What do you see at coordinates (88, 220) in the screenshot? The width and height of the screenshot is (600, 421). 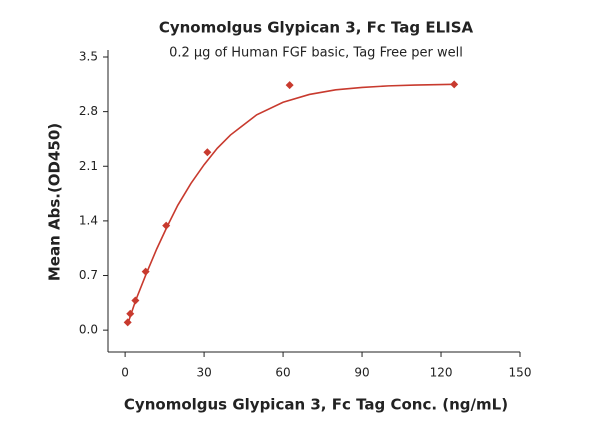 I see `y-tick-label: 1.4` at bounding box center [88, 220].